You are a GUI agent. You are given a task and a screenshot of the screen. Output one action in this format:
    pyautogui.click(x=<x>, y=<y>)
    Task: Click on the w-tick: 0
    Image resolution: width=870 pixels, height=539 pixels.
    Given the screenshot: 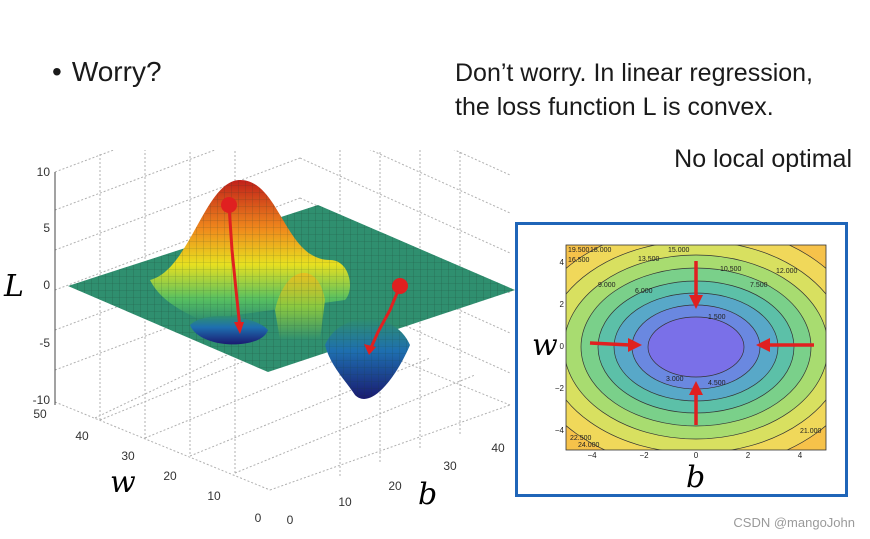 What is the action you would take?
    pyautogui.click(x=258, y=518)
    